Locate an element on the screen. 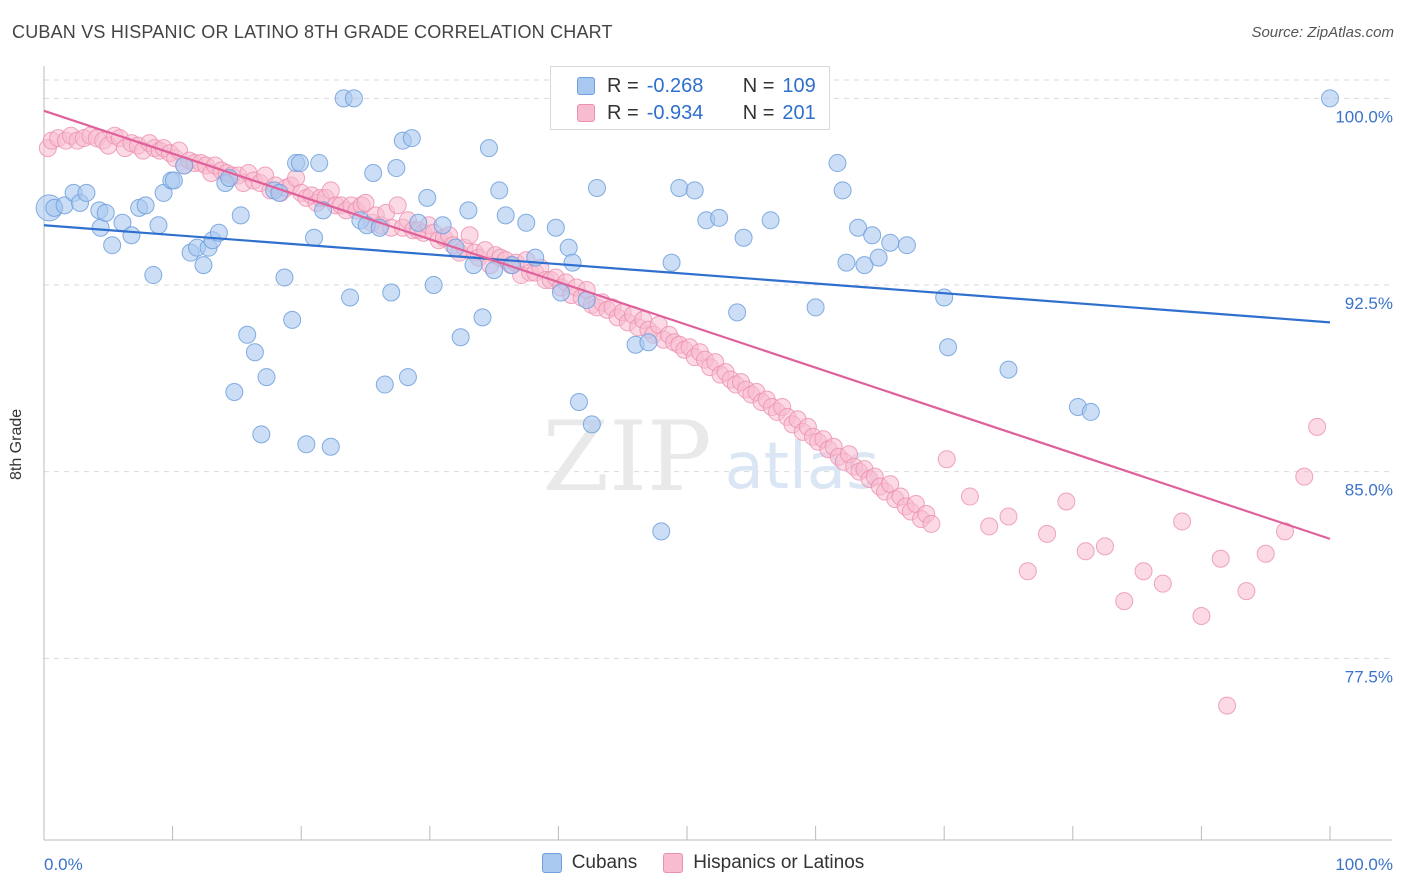  legend-item-hispanics: Hispanics or Latinos is located at coordinates (763, 863).